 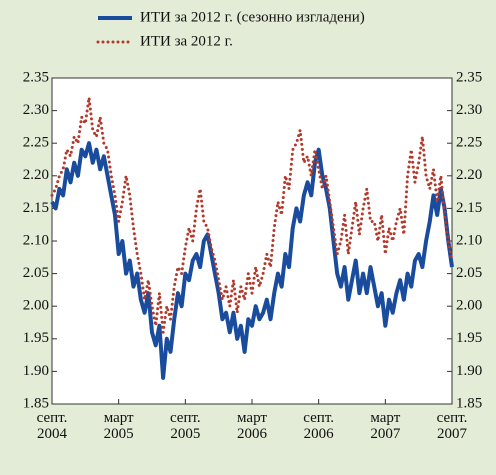 I want to click on x-tick-label: март 2007, so click(x=385, y=426).